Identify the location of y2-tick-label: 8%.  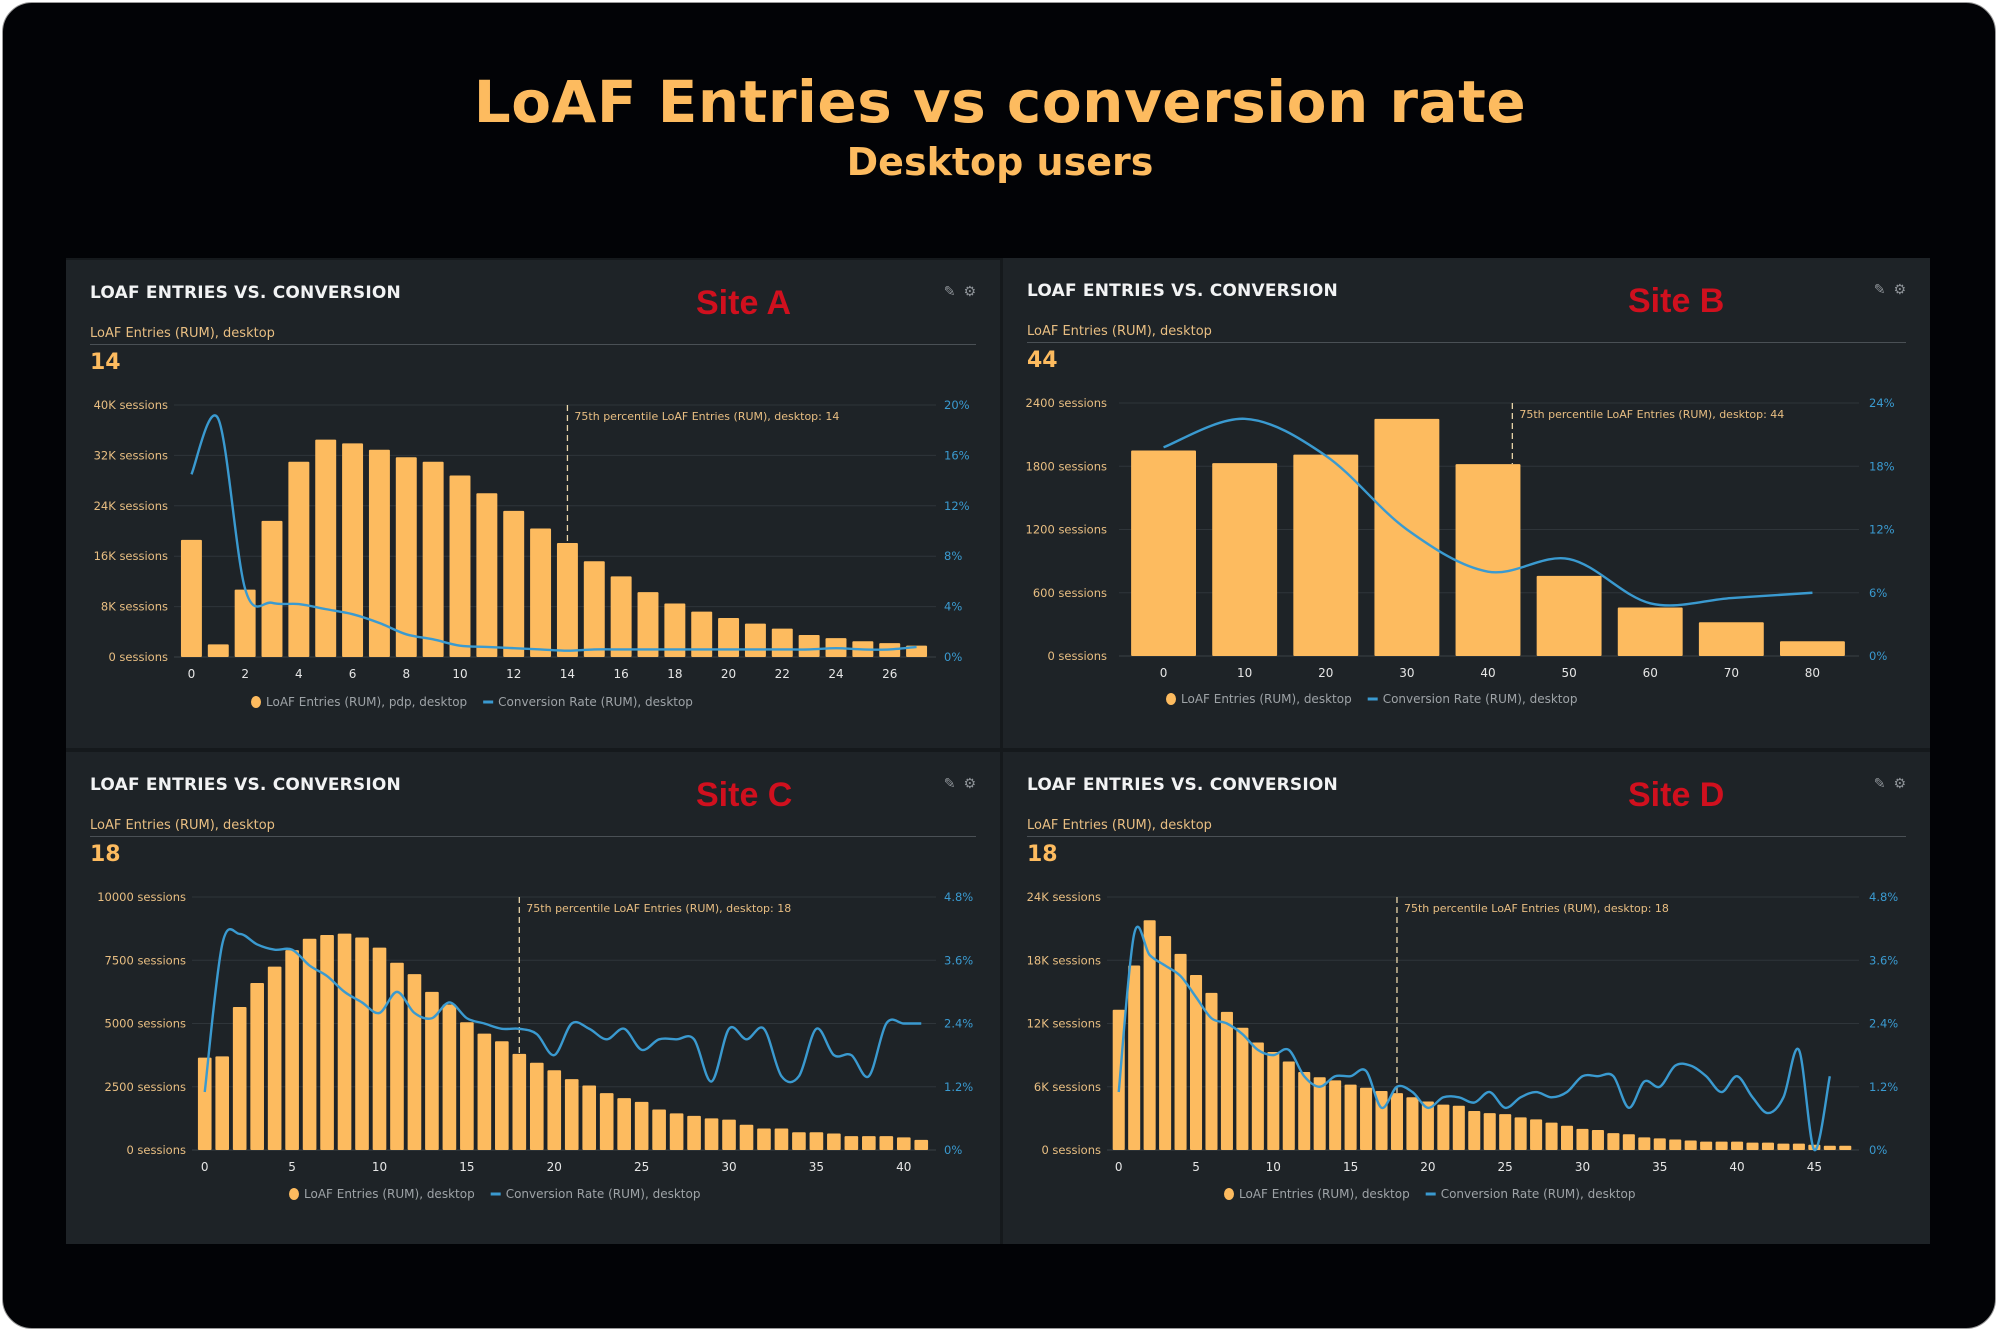
(953, 556).